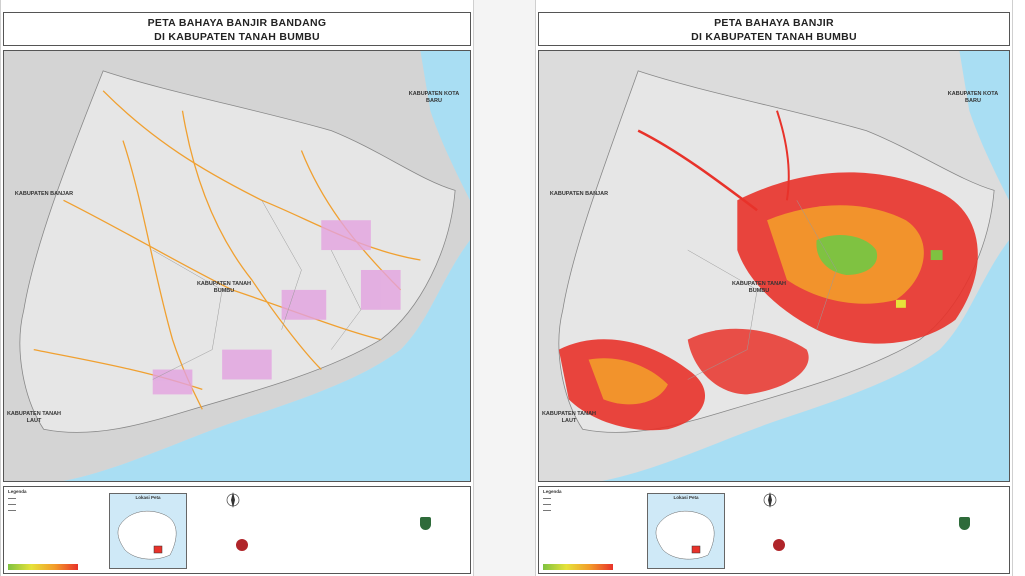 The image size is (1025, 576). I want to click on pink-zones, so click(276, 307).